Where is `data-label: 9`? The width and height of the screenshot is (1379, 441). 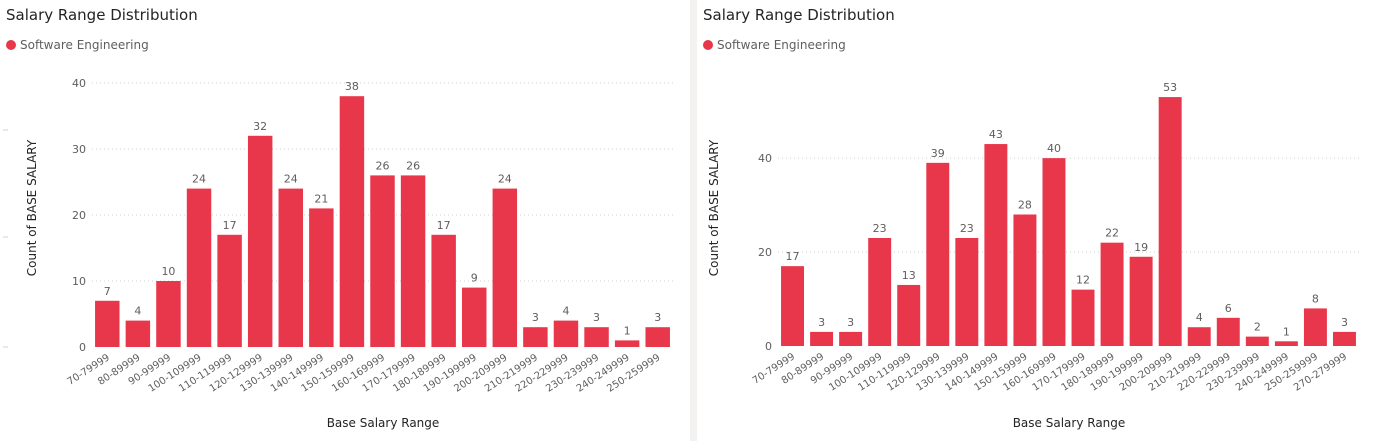 data-label: 9 is located at coordinates (474, 278).